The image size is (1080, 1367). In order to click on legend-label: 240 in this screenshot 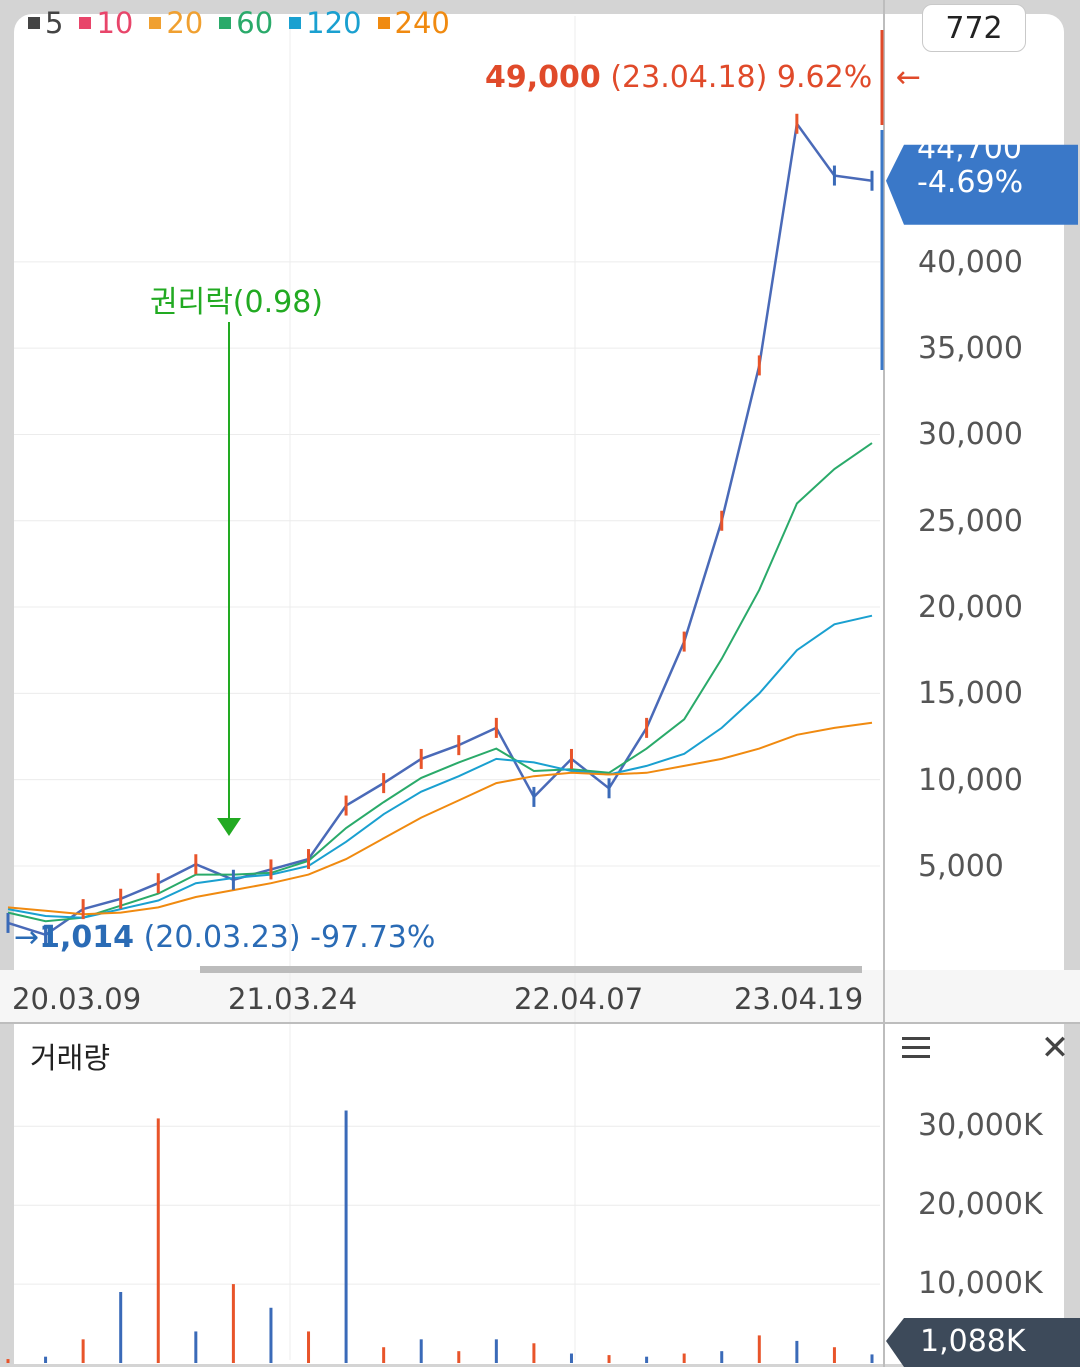, I will do `click(422, 23)`.